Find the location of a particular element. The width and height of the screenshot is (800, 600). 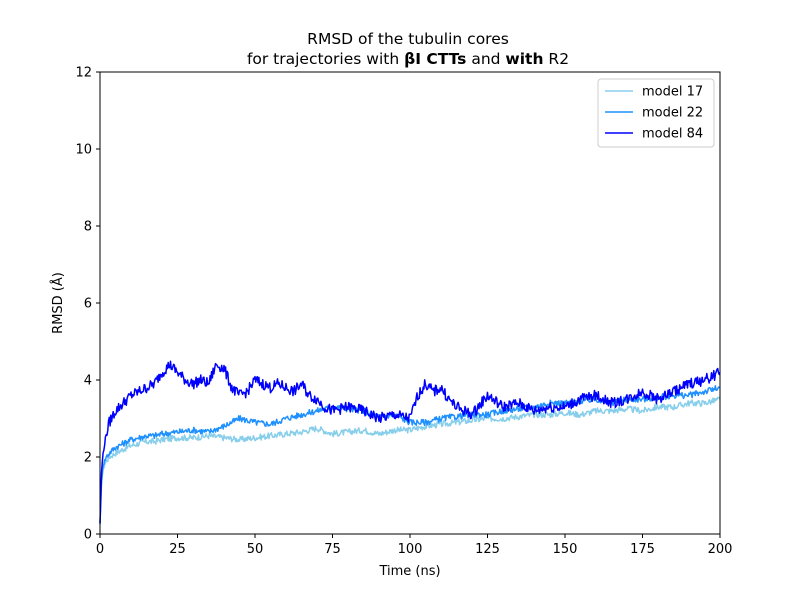

y-axis: 0 2 4 6 8 10 12 is located at coordinates (87, 304).